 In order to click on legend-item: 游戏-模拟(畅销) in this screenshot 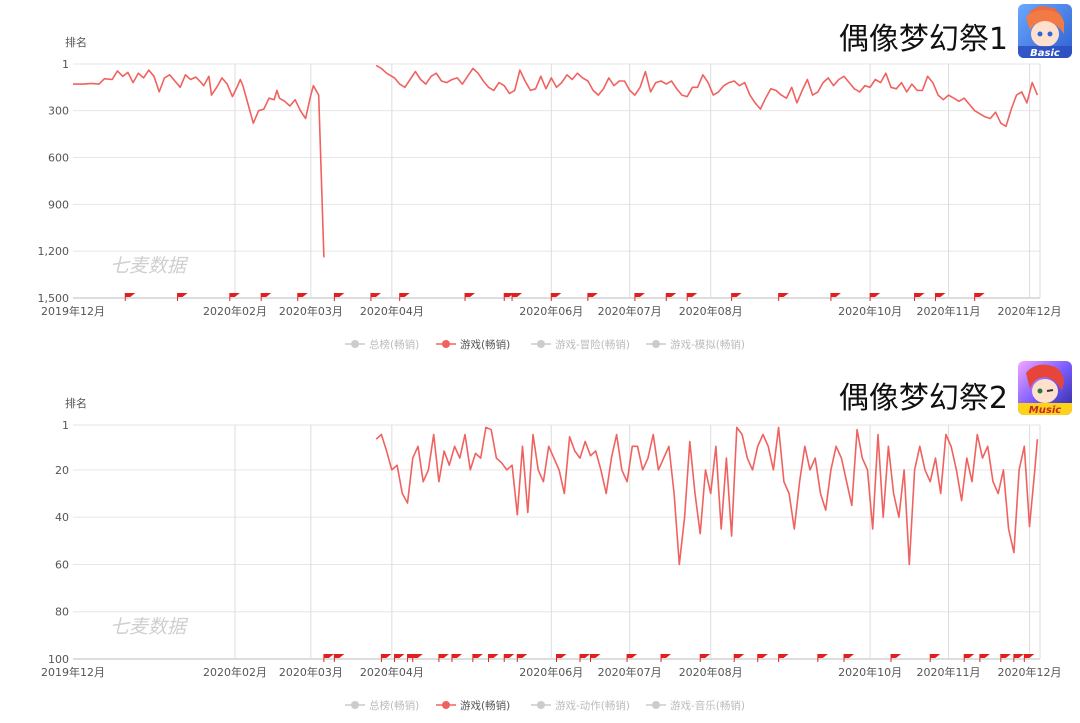, I will do `click(695, 344)`.